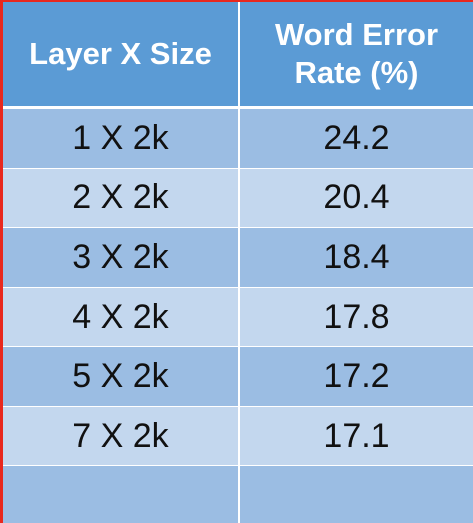 This screenshot has width=473, height=523. What do you see at coordinates (356, 257) in the screenshot?
I see `word-error-rate-cell: 18.4` at bounding box center [356, 257].